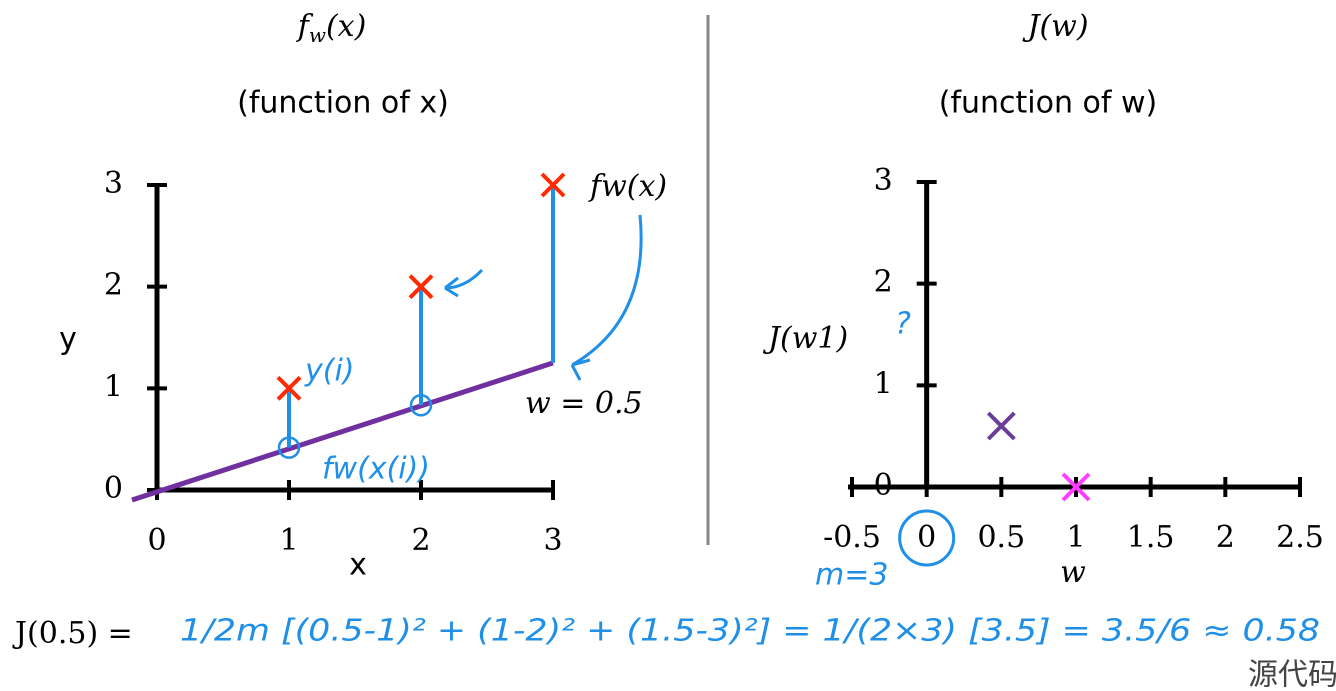 The width and height of the screenshot is (1336, 691). I want to click on zero-circle, so click(927, 538).